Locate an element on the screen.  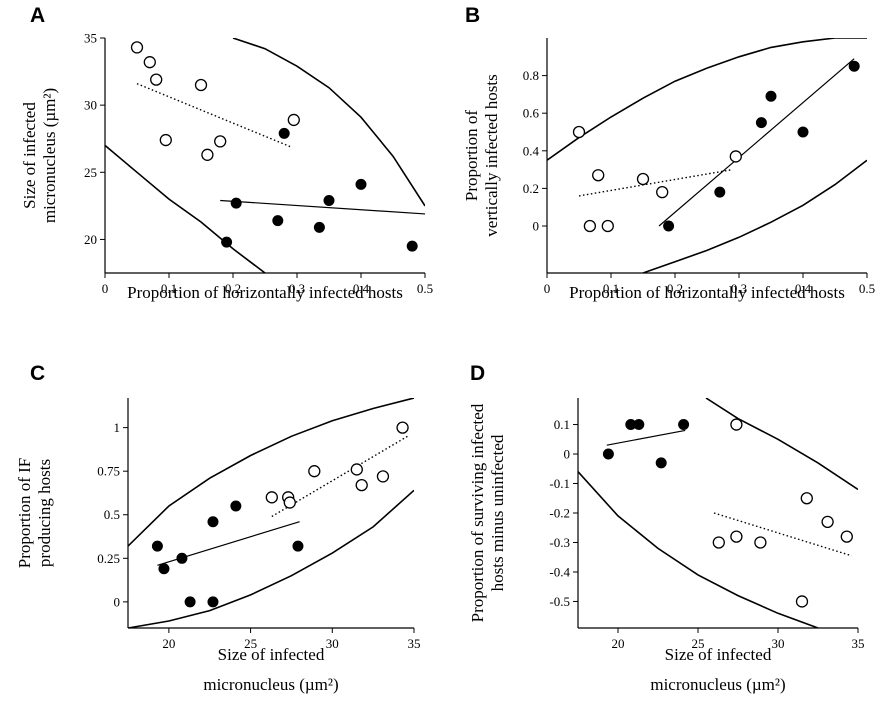
y-tick-label: 0.8 is located at coordinates (531, 75).